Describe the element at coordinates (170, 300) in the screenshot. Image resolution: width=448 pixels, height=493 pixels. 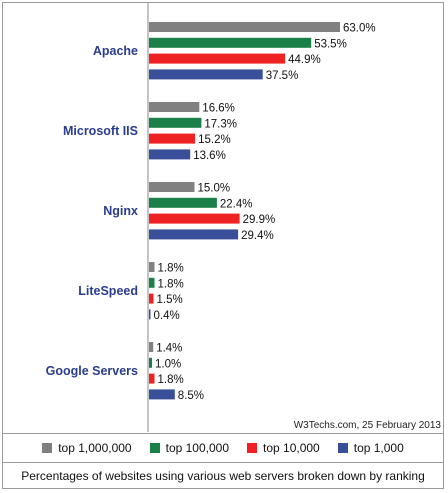
I see `bar-value-label: 1.5%` at that location.